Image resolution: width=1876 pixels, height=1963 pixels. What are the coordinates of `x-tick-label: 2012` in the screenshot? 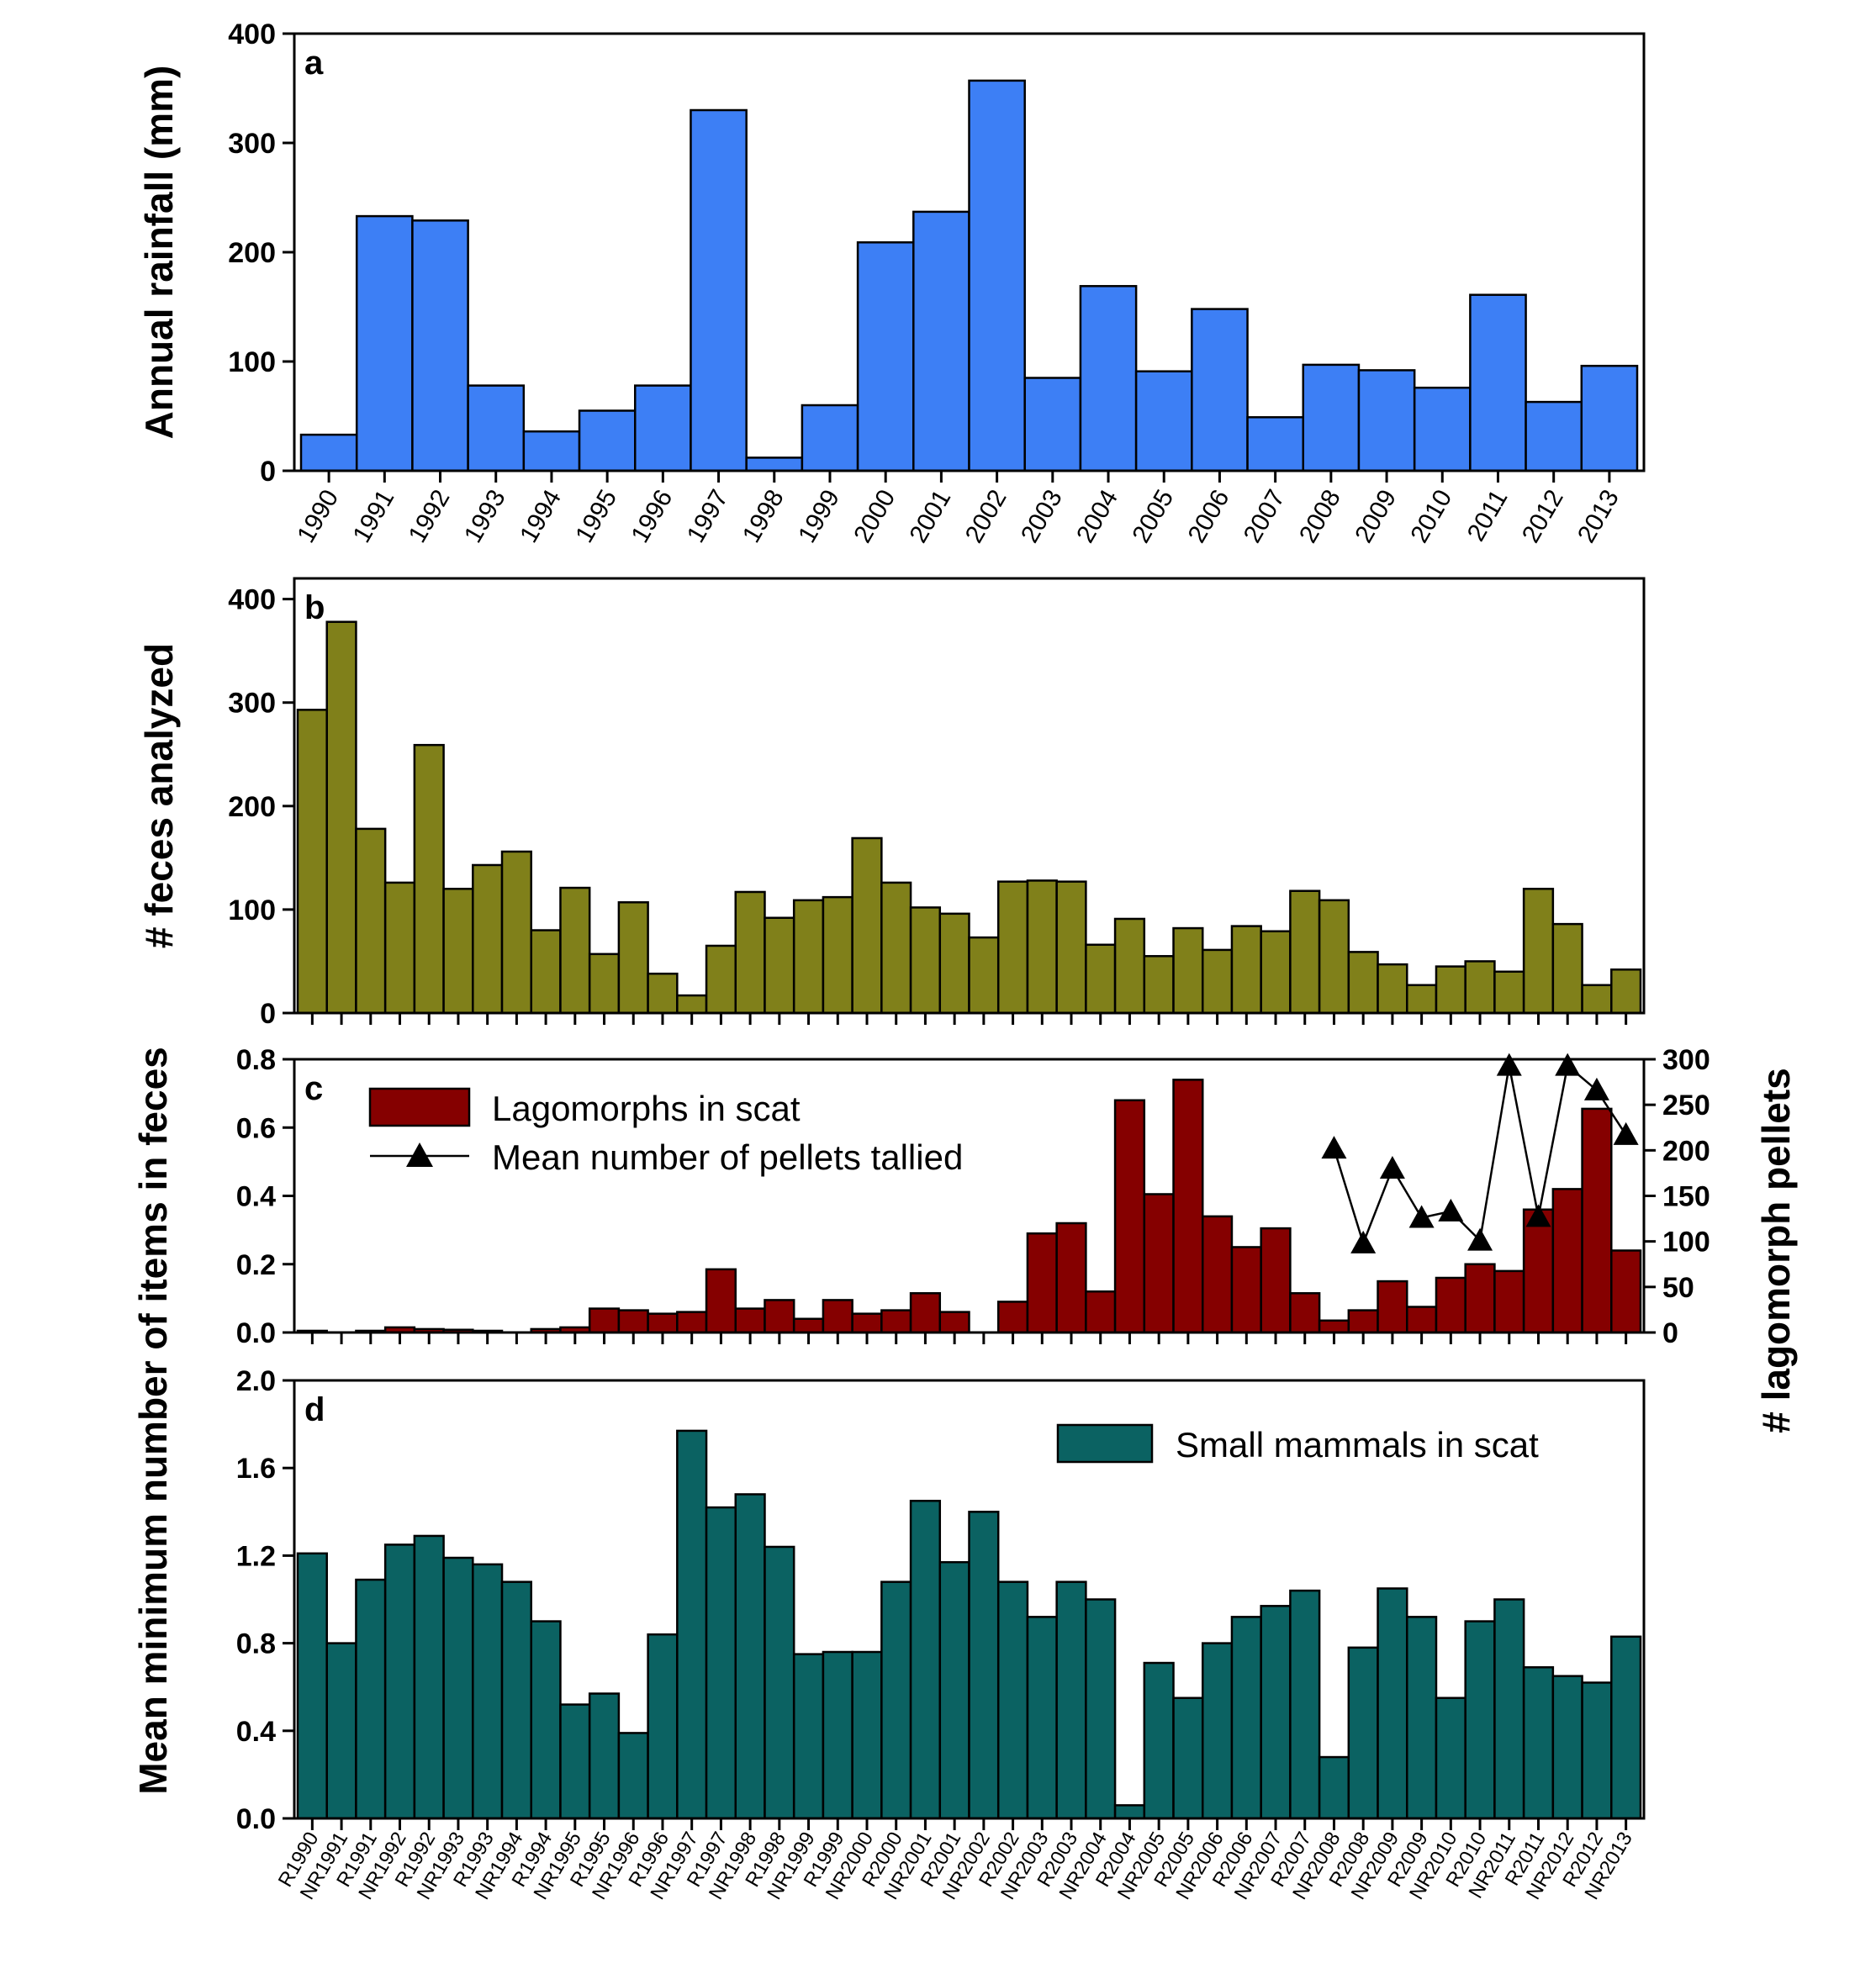 It's located at (1543, 516).